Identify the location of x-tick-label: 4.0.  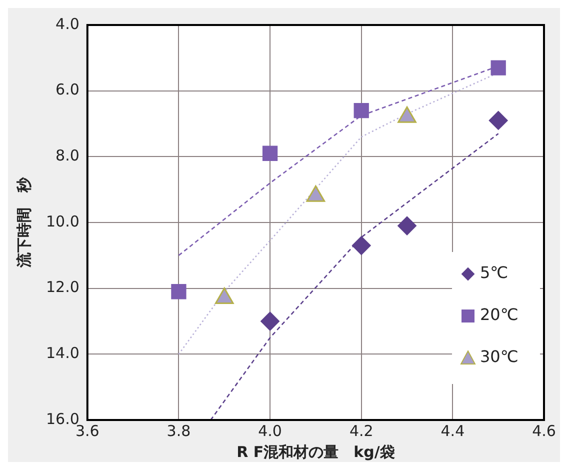
(270, 431).